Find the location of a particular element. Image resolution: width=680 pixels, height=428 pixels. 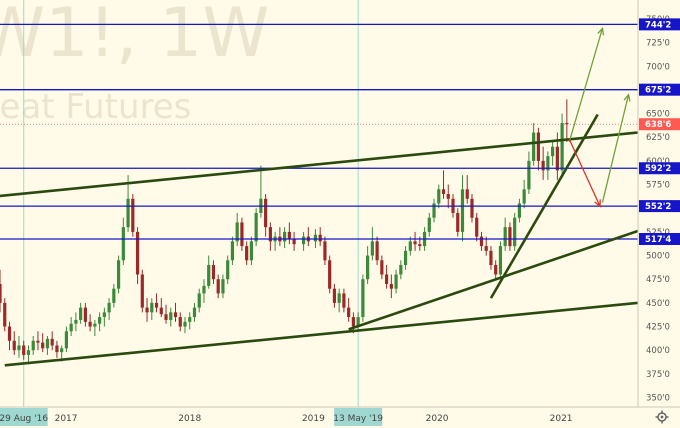

price-tick-label: 500'0 is located at coordinates (658, 257).